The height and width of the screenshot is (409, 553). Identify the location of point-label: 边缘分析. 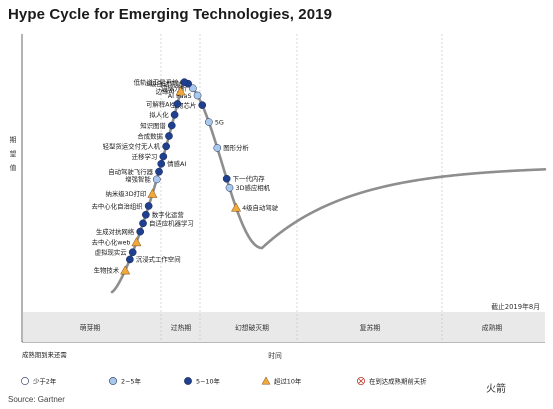
(174, 88).